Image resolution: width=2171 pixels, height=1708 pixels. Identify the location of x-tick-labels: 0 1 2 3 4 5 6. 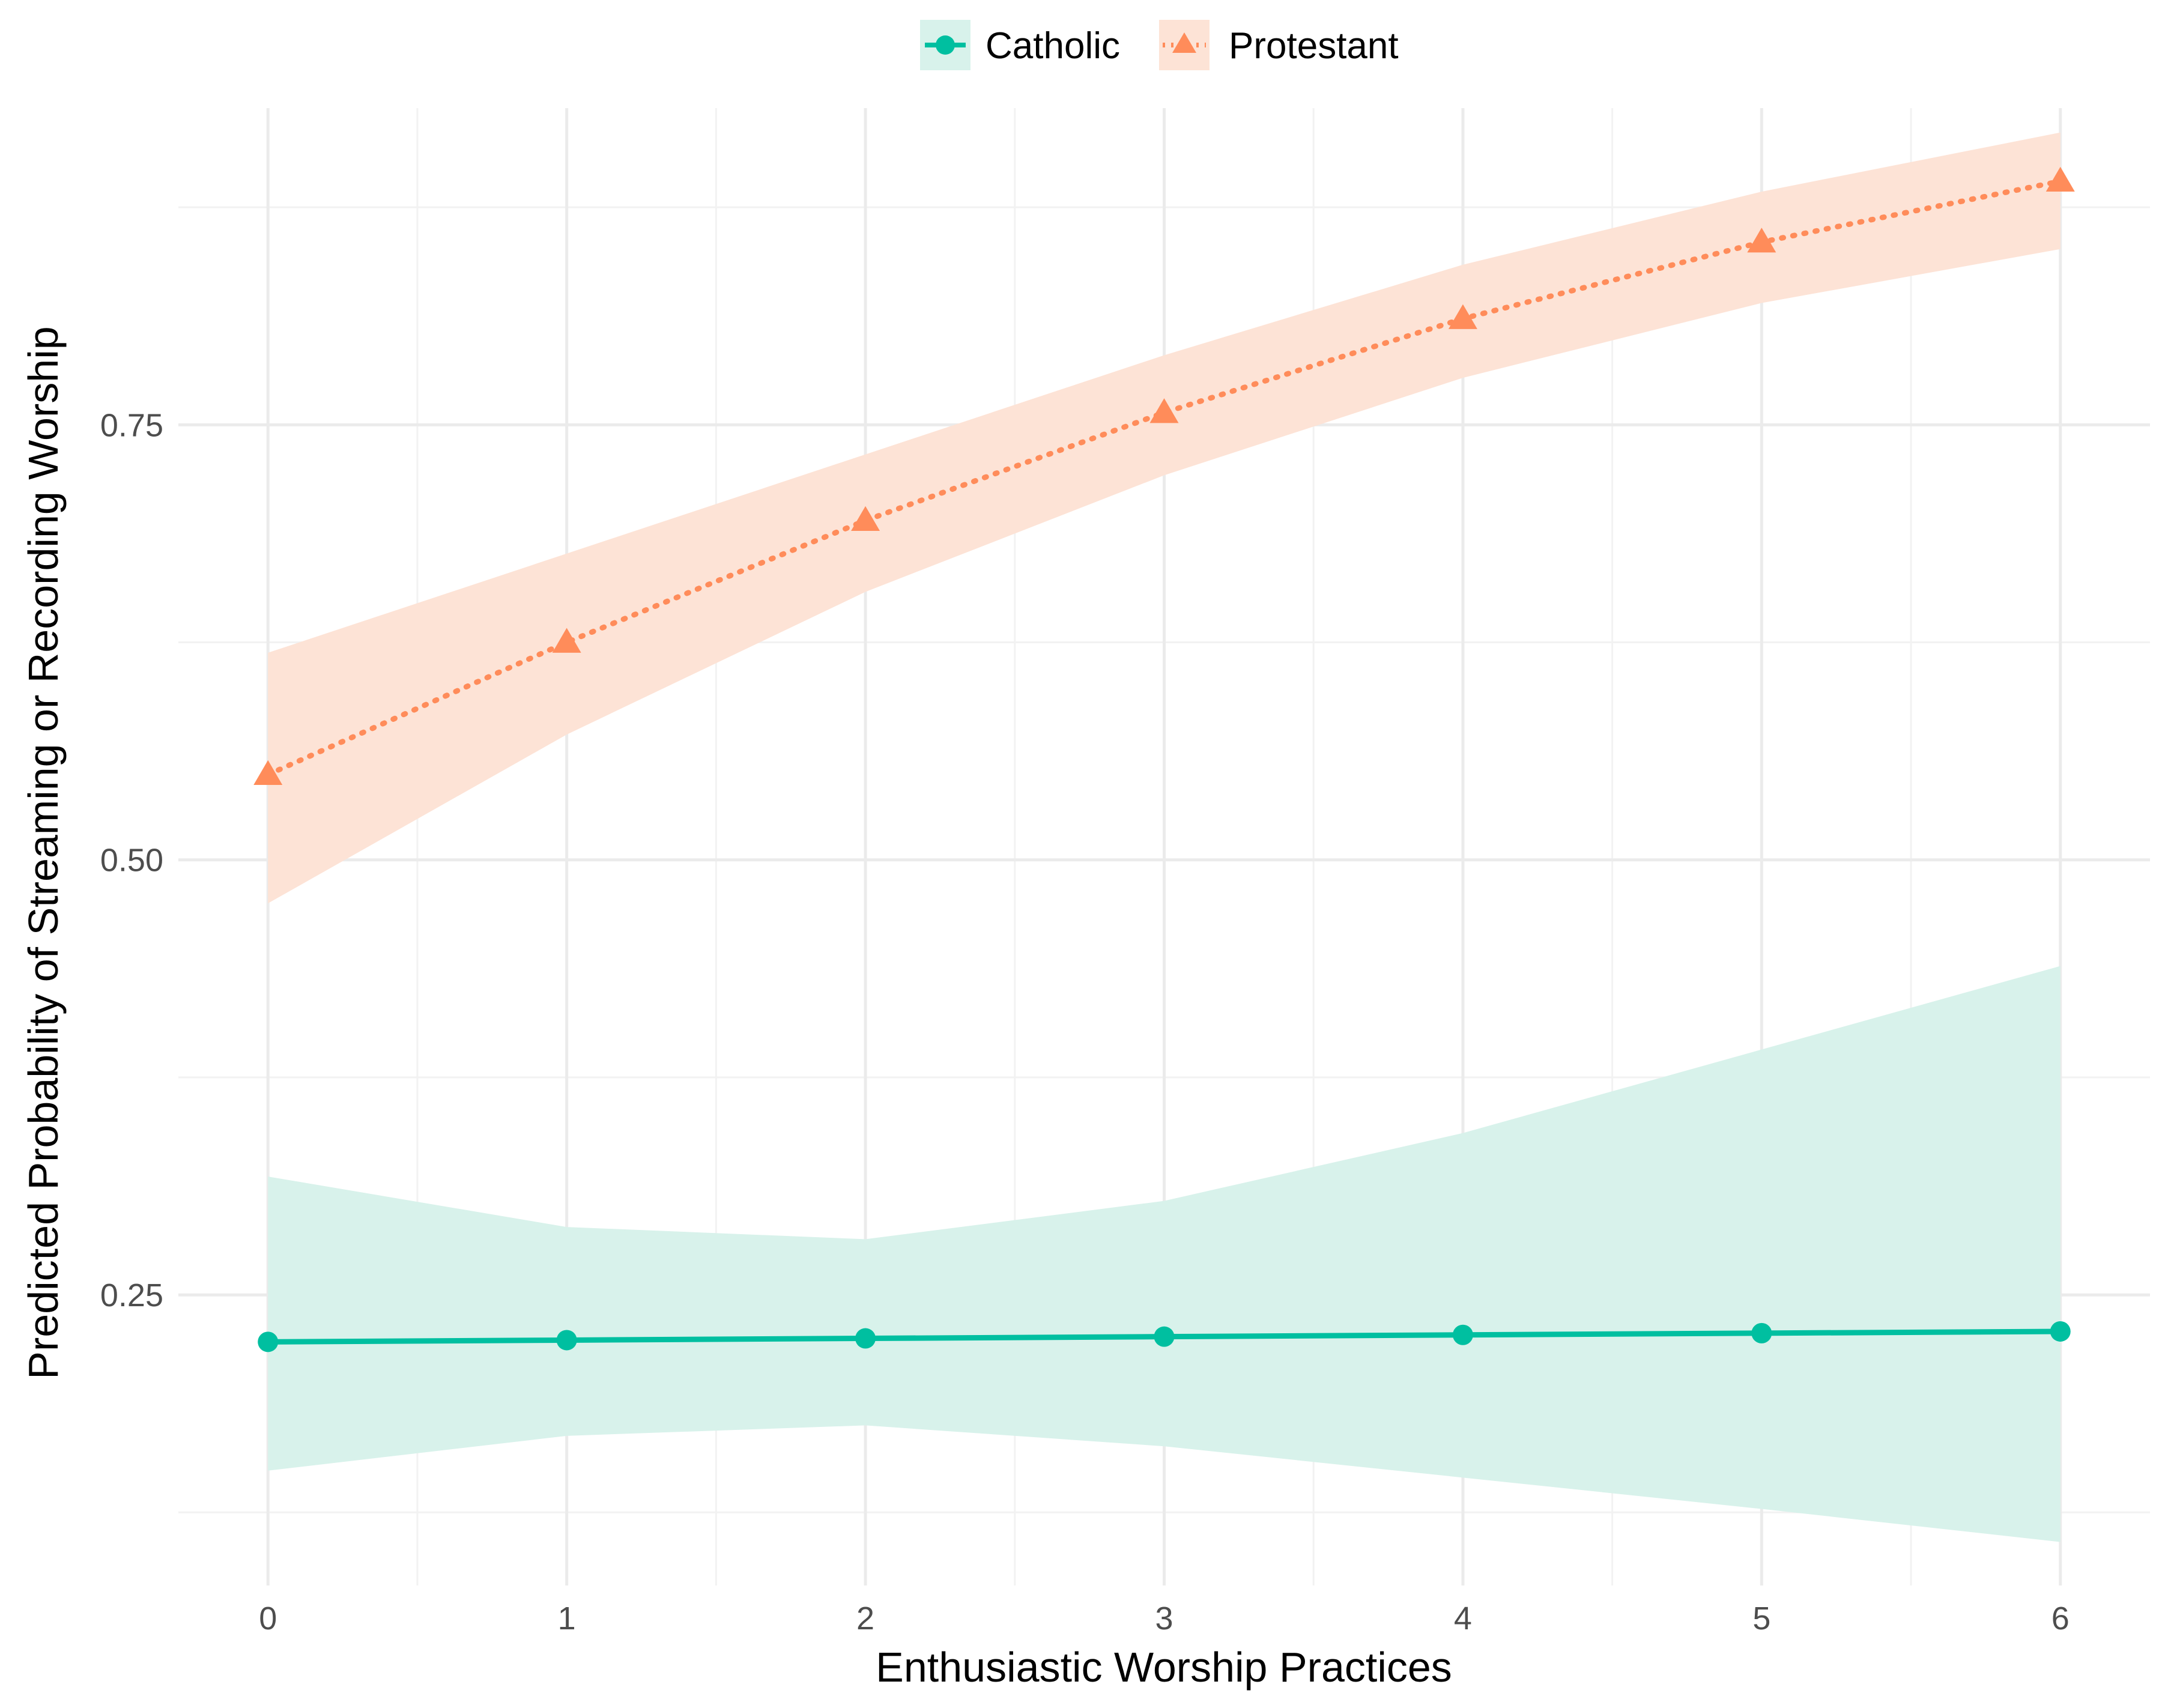
(1164, 1618).